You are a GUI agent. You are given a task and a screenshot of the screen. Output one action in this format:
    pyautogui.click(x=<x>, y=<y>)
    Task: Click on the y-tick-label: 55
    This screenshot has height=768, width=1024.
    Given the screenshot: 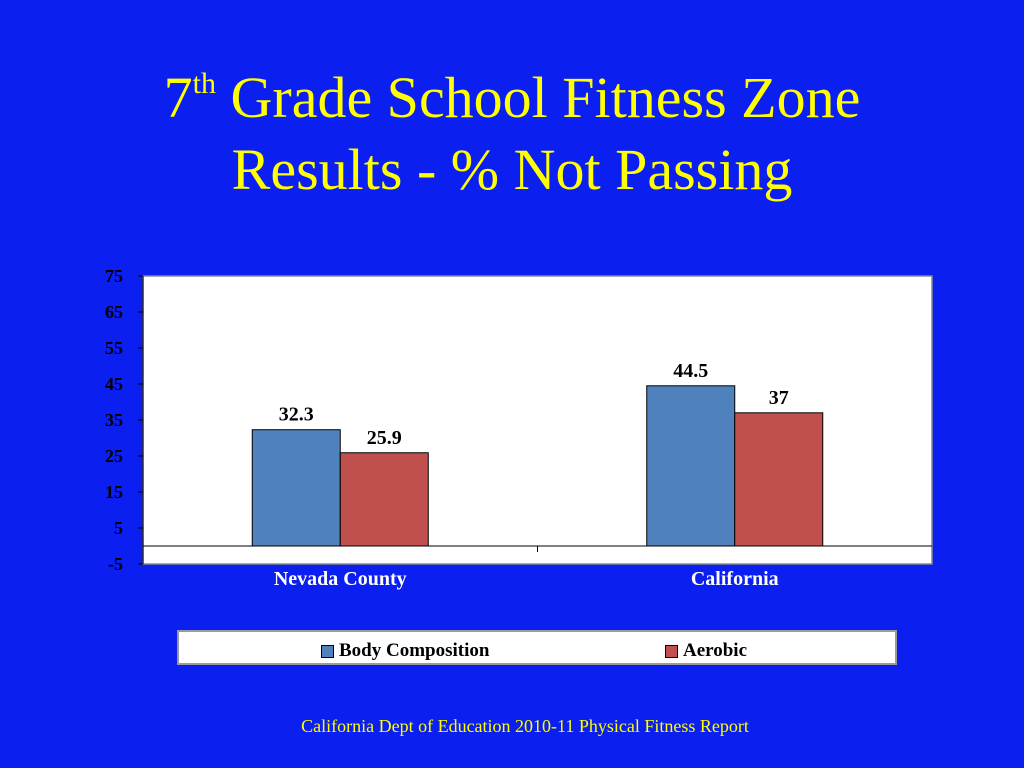 What is the action you would take?
    pyautogui.click(x=114, y=348)
    